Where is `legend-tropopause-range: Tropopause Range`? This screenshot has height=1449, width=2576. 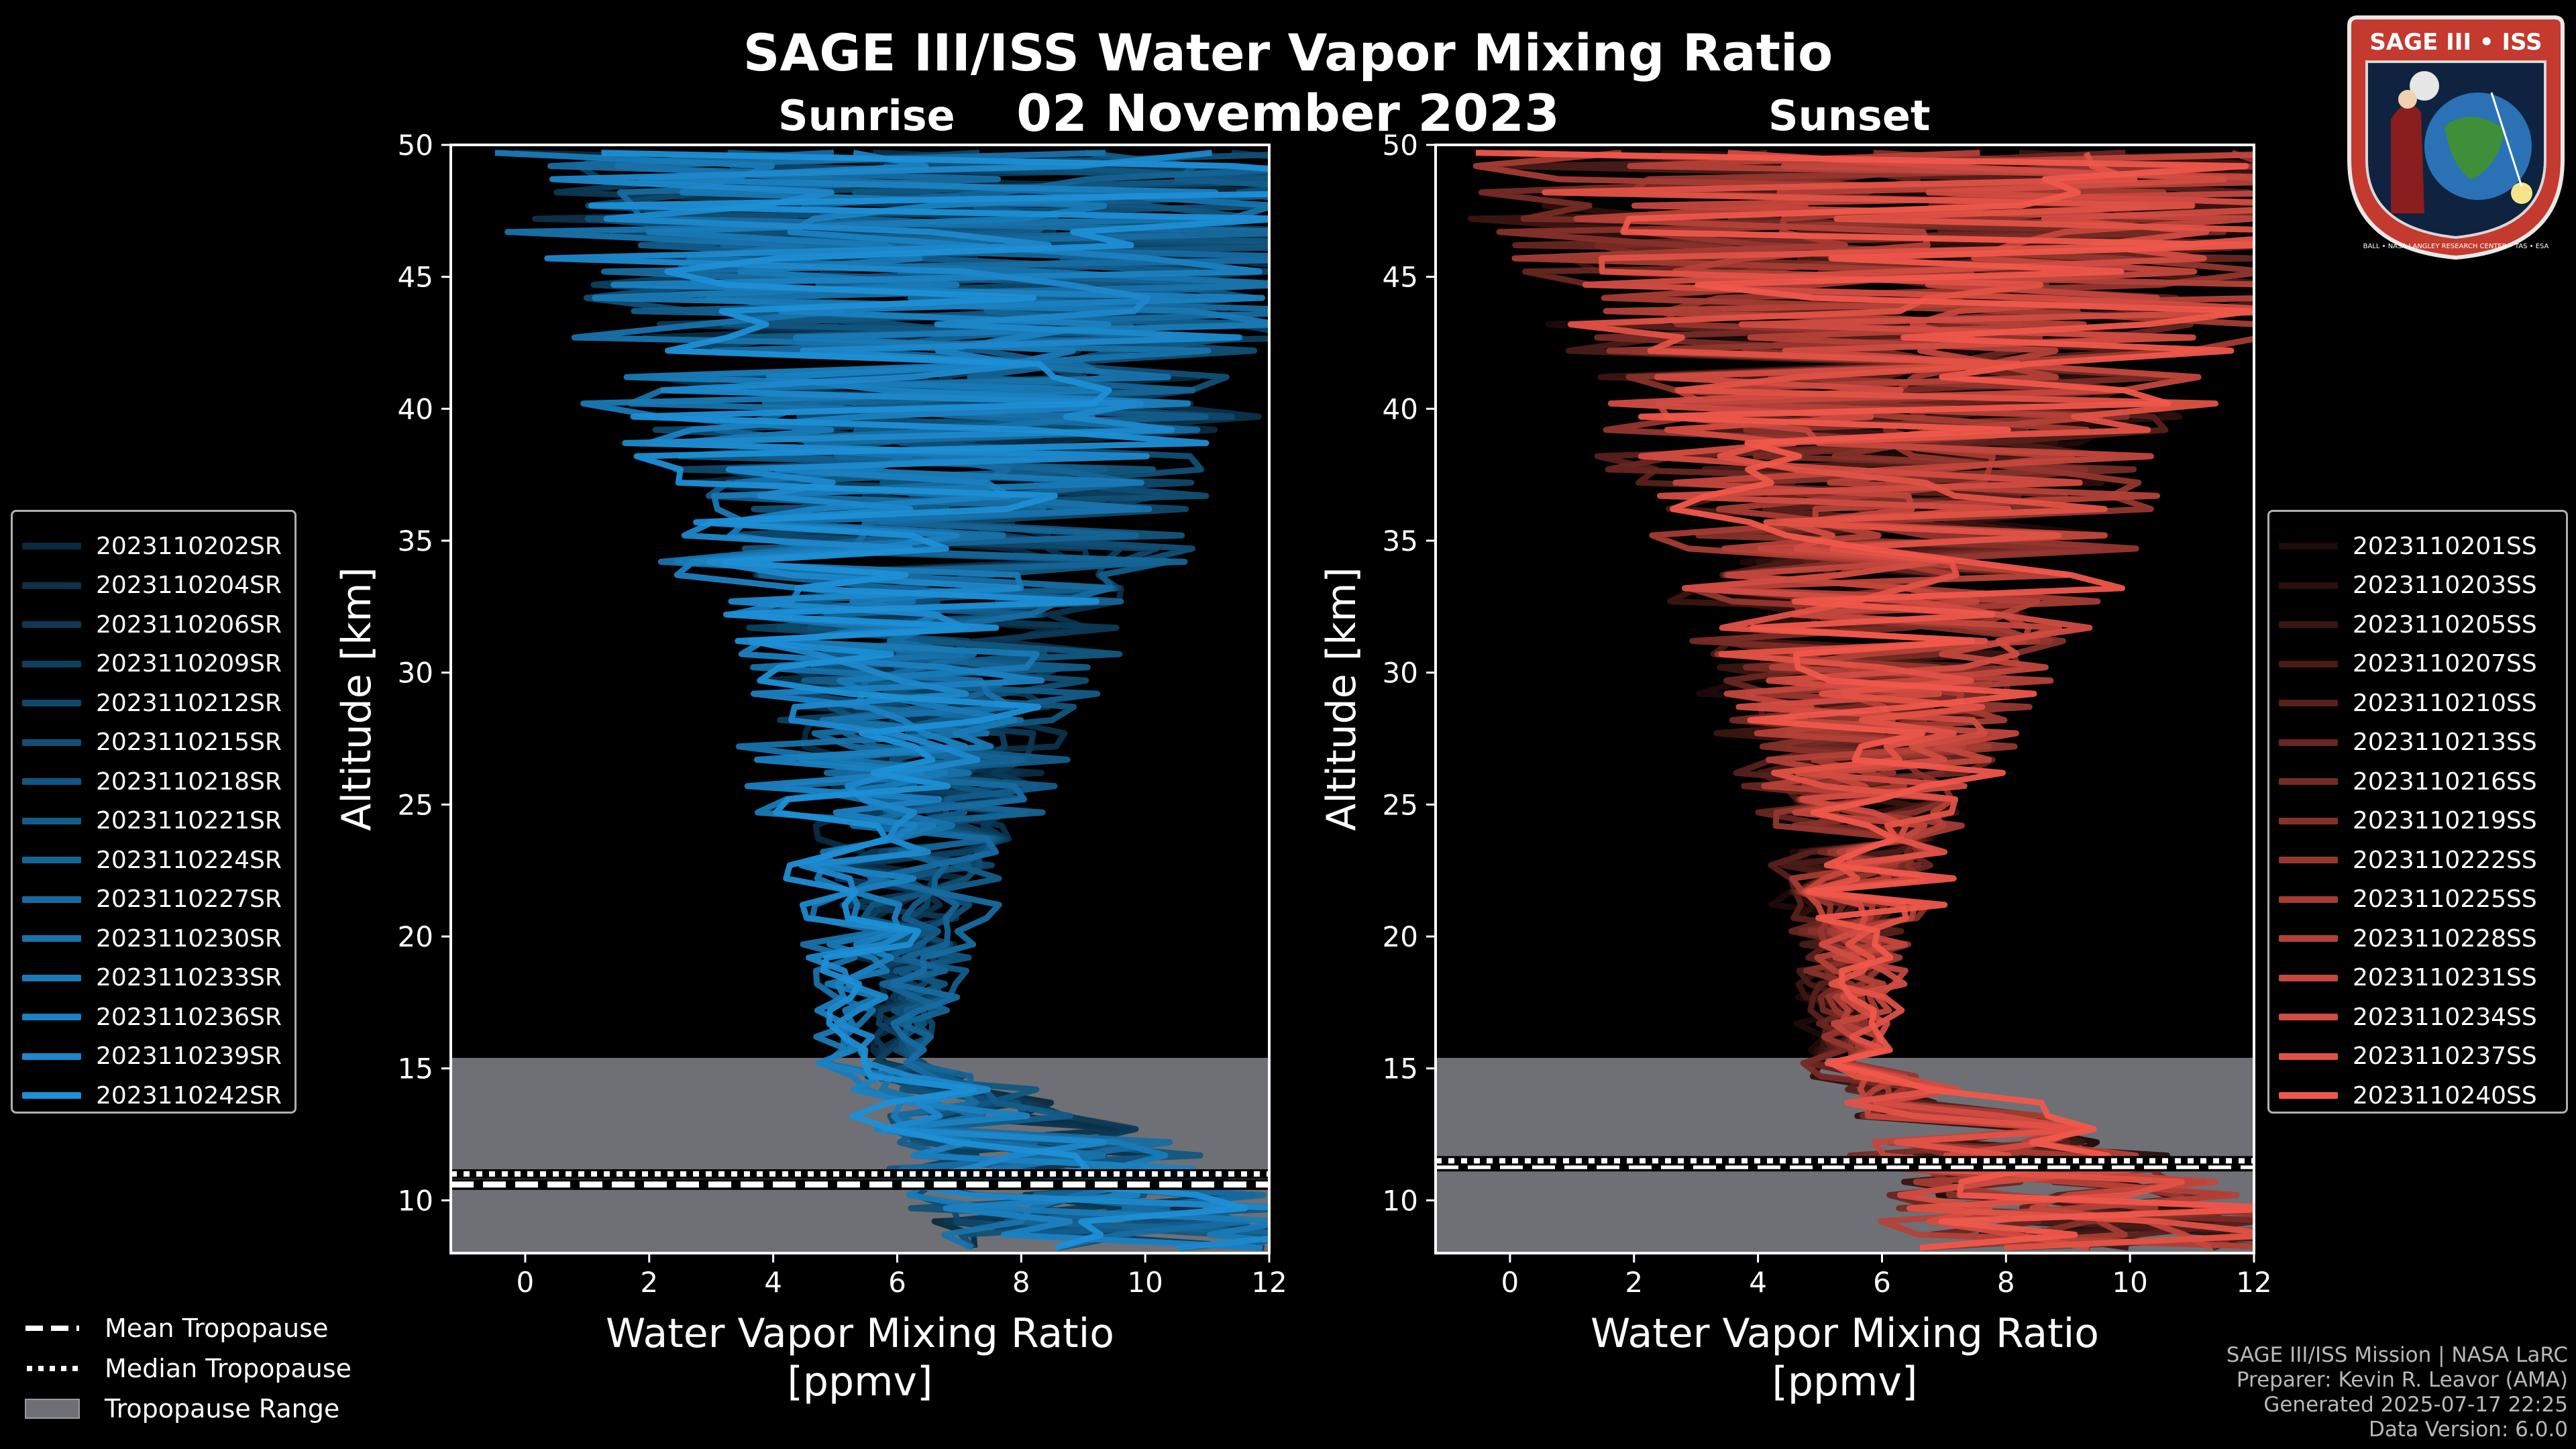
legend-tropopause-range: Tropopause Range is located at coordinates (188, 1409).